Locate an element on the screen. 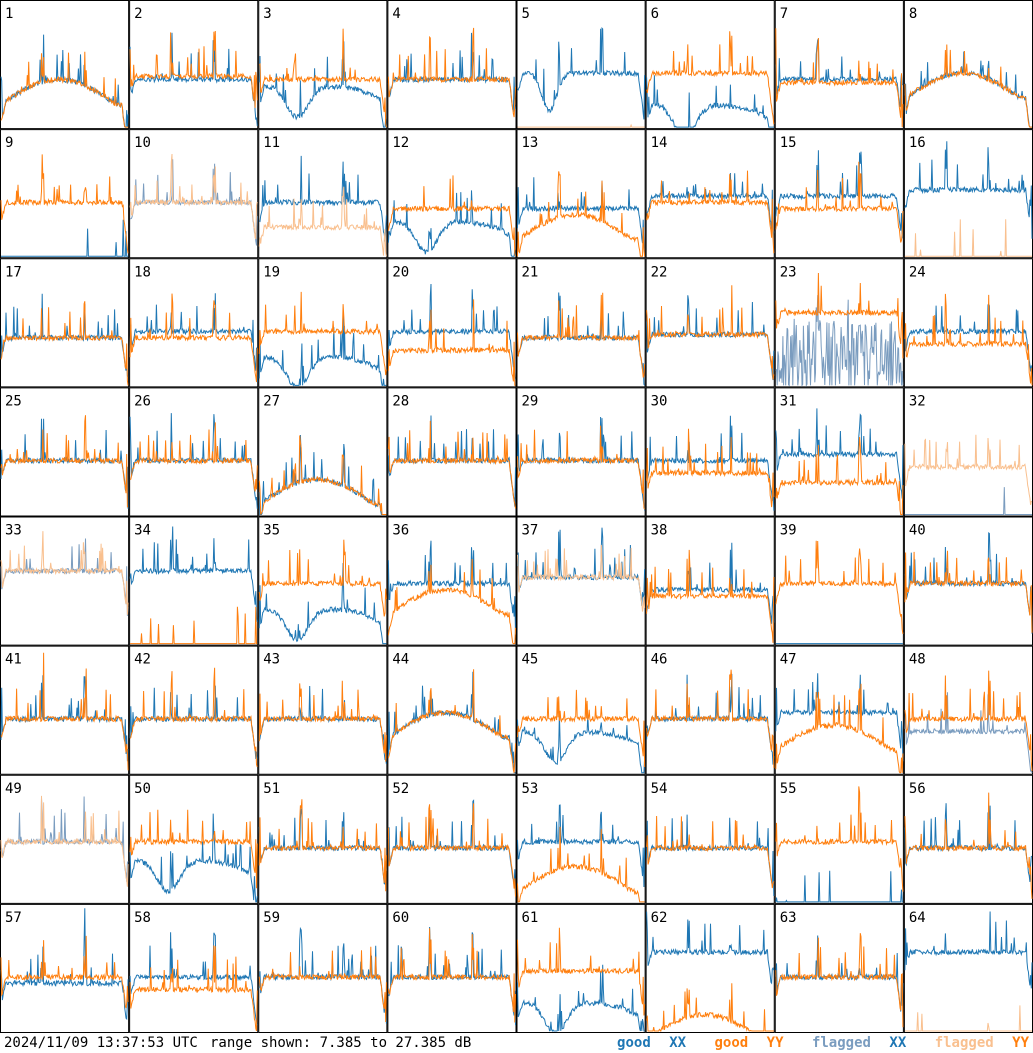 Image resolution: width=1033 pixels, height=1053 pixels. panel-29: 29 is located at coordinates (581, 452).